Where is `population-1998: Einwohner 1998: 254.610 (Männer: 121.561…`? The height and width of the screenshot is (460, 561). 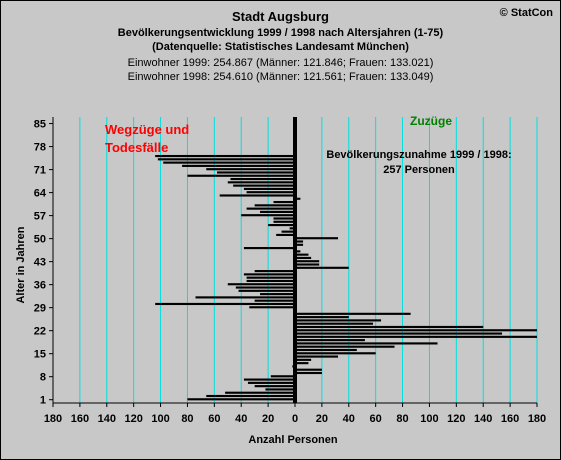 population-1998: Einwohner 1998: 254.610 (Männer: 121.561… is located at coordinates (280, 77).